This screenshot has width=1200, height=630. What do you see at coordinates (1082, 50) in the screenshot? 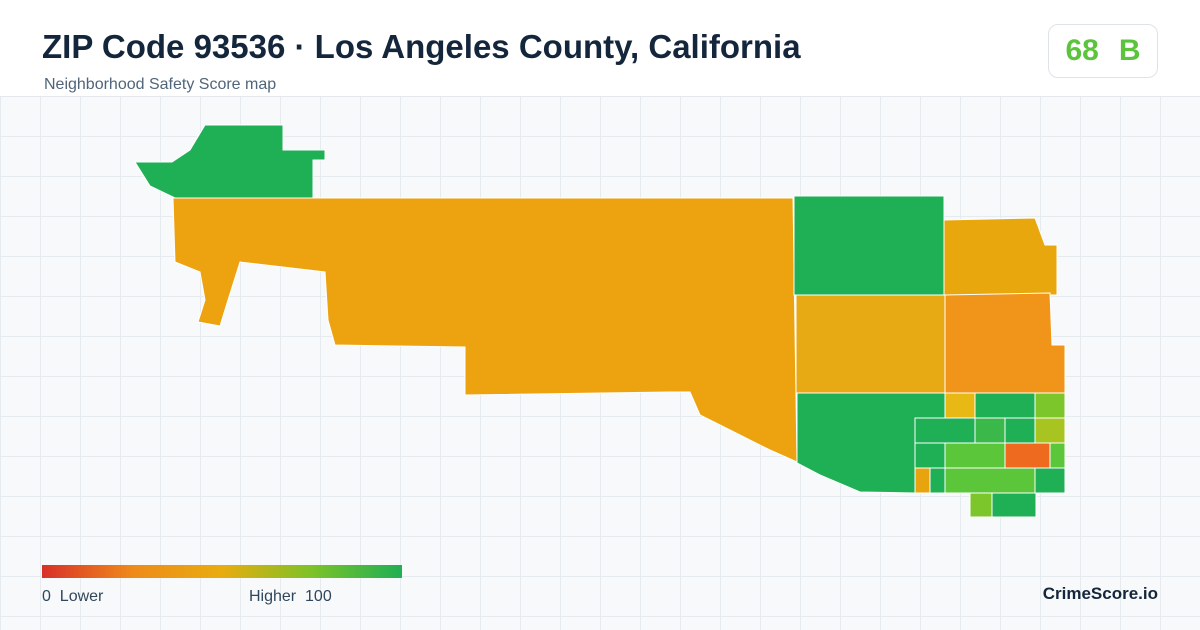
I see `score-value: 68` at bounding box center [1082, 50].